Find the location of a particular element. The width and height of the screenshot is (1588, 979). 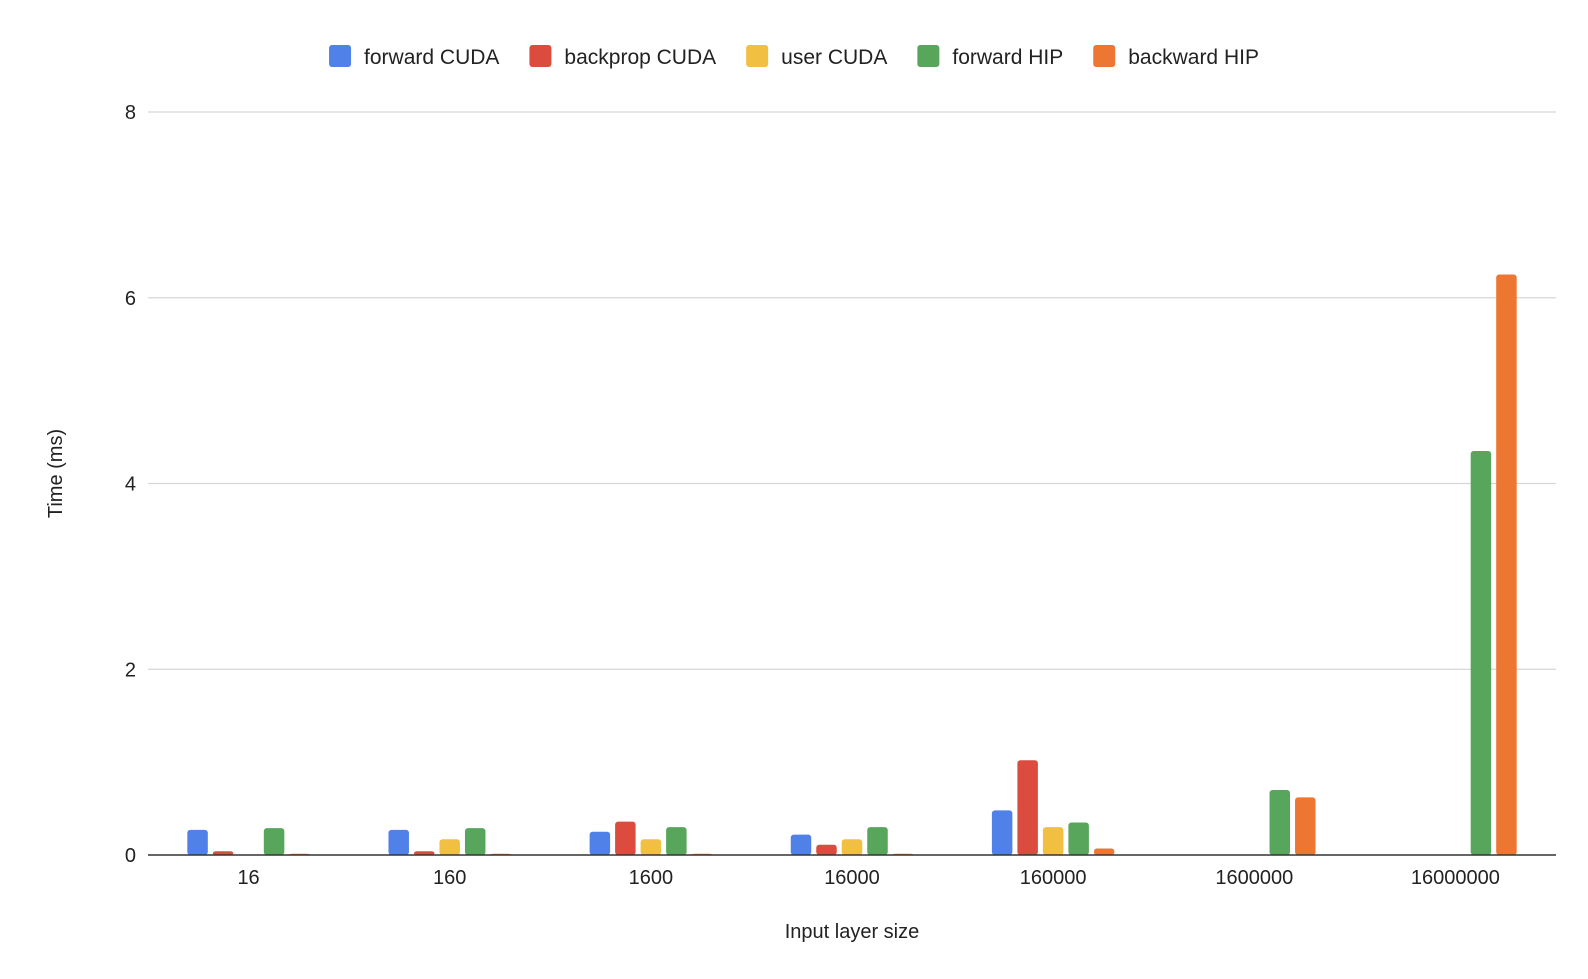

legend-label: backprop CUDA is located at coordinates (640, 57).